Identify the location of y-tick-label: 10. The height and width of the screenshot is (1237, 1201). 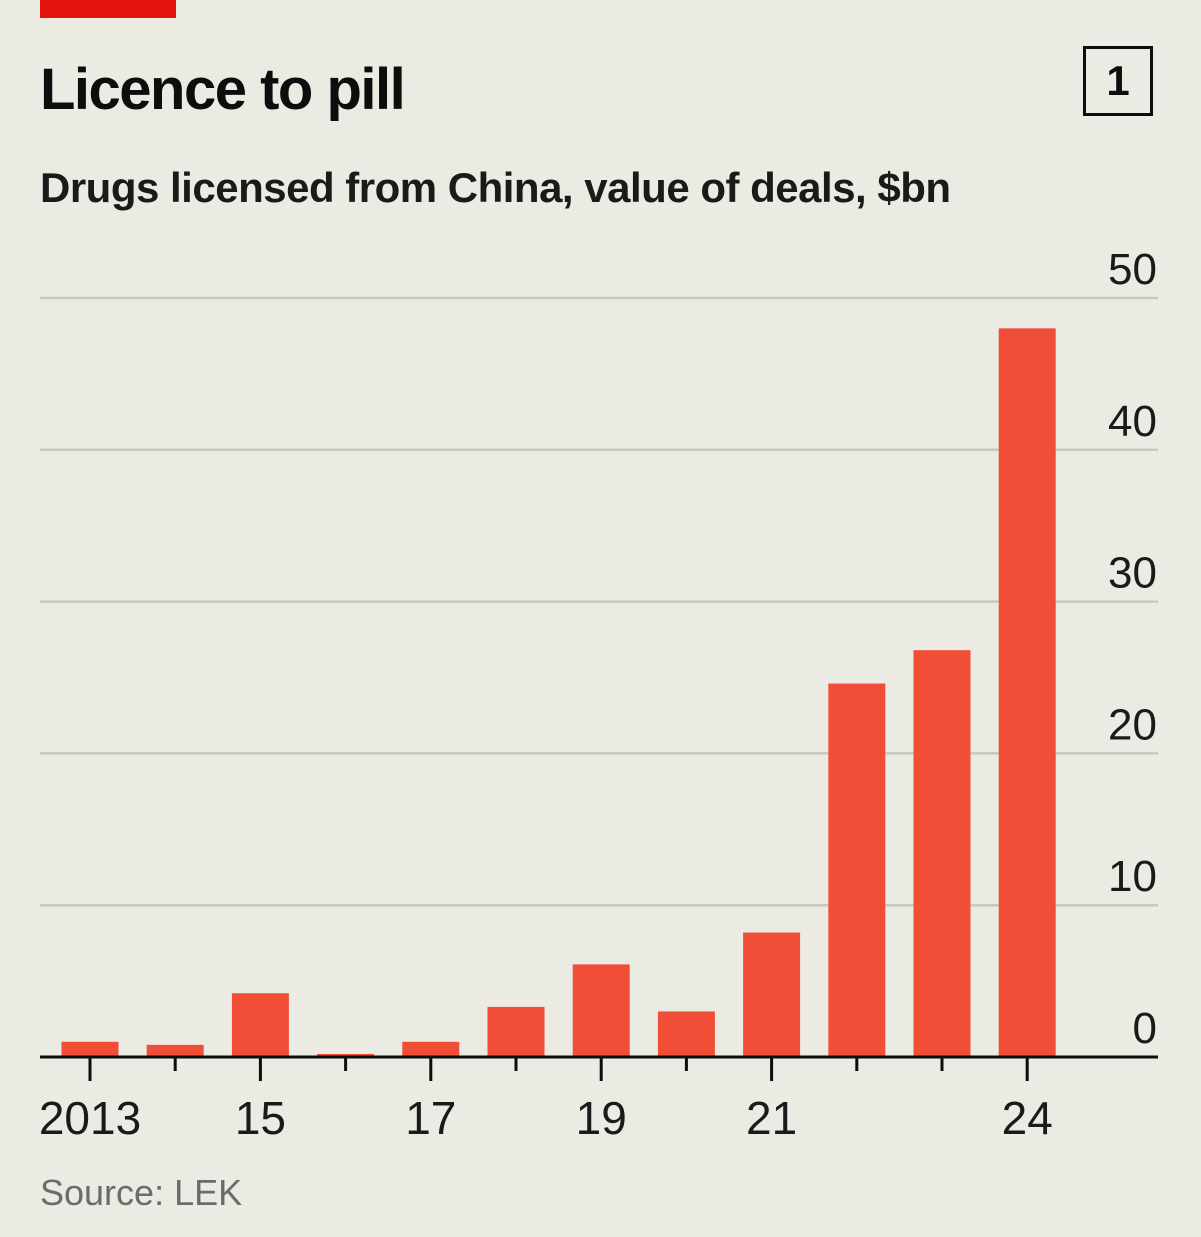
(1132, 876).